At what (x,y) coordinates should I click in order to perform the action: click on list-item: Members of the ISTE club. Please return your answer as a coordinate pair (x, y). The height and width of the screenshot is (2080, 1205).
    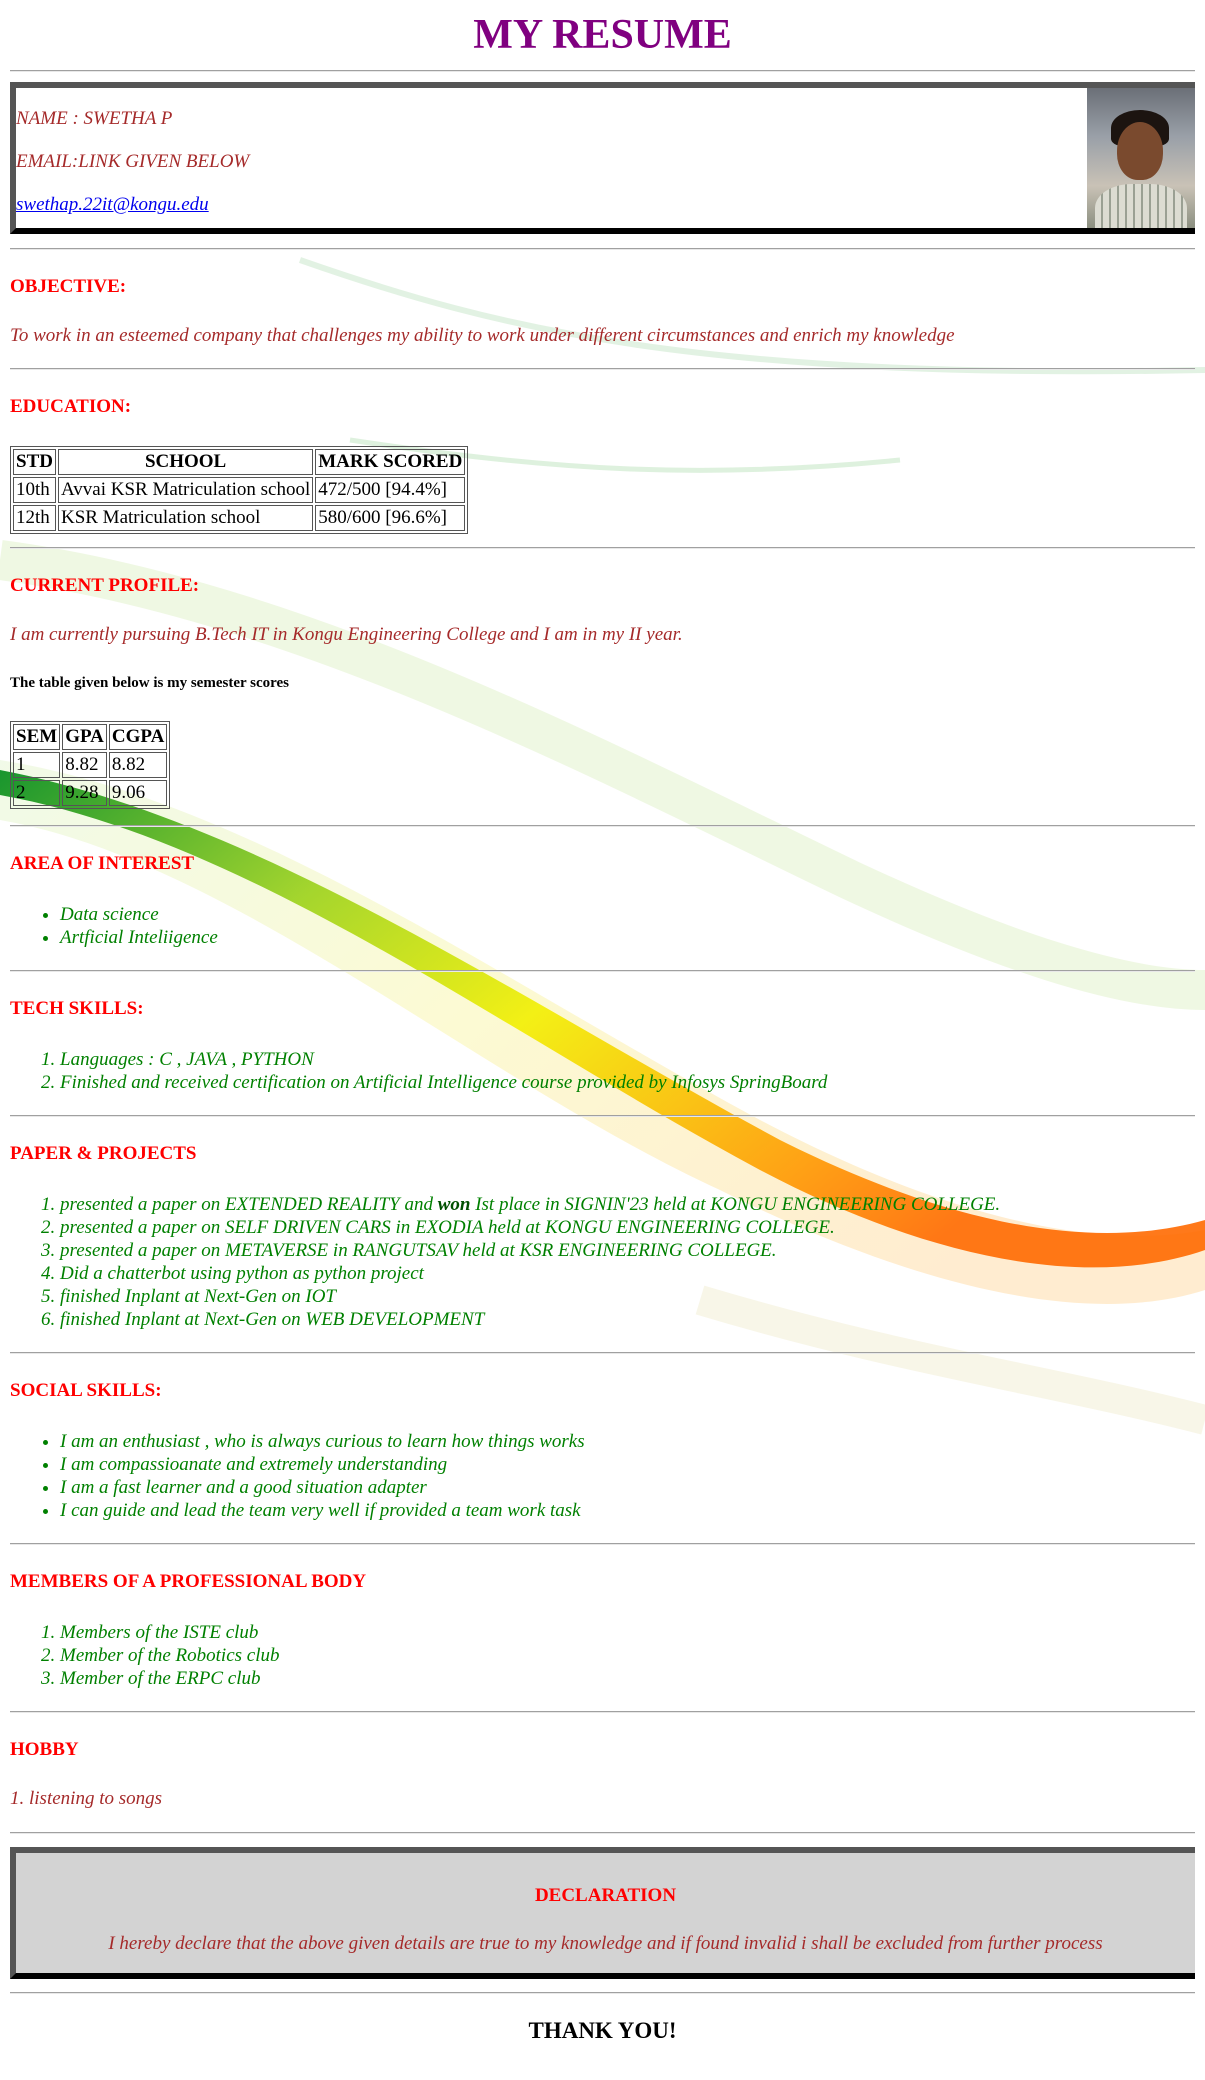
    Looking at the image, I should click on (170, 1632).